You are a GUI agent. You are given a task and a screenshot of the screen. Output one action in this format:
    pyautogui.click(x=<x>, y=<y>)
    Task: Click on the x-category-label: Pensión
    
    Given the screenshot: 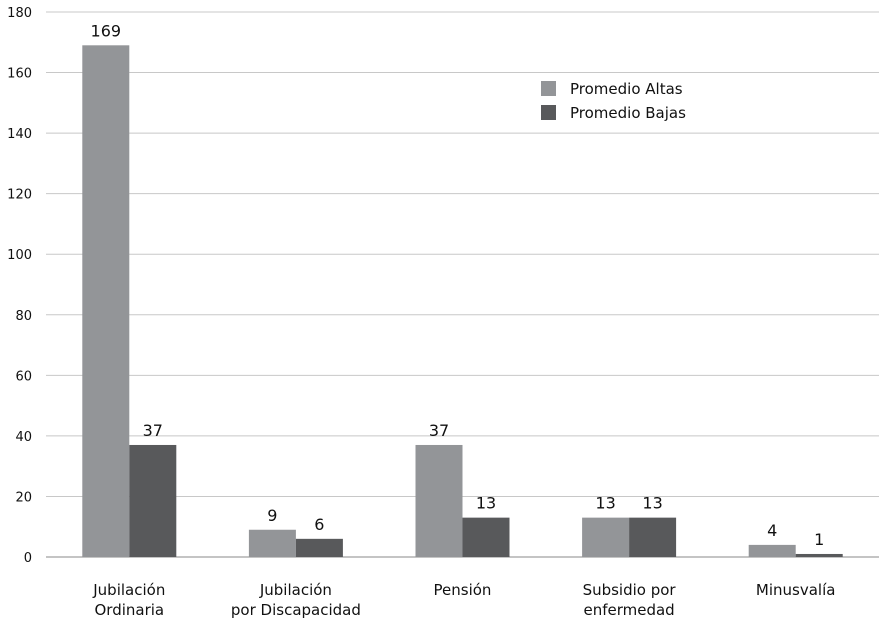 What is the action you would take?
    pyautogui.click(x=463, y=590)
    